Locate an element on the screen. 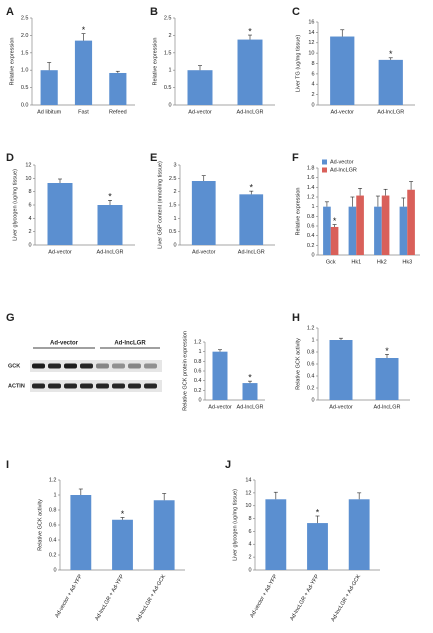  panel-letter: F is located at coordinates (295, 158).